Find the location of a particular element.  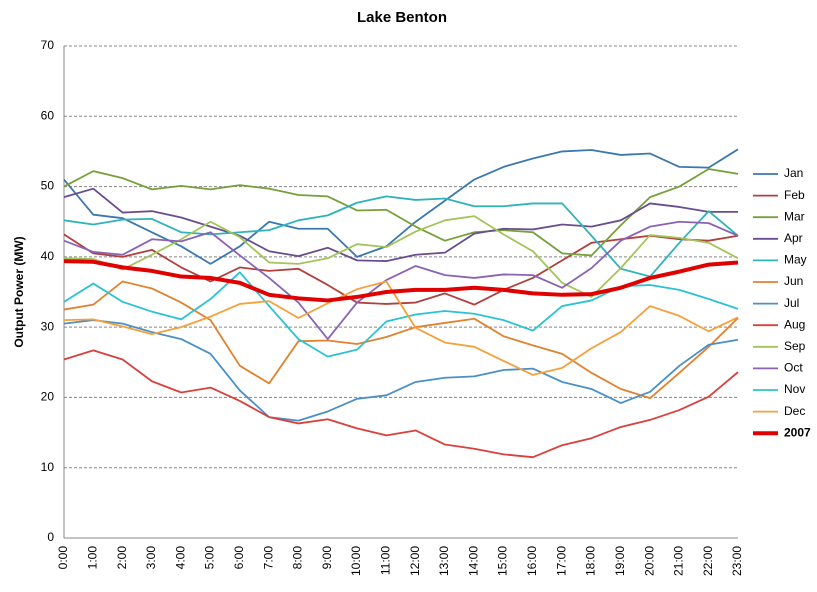

x-tick-label: 16:00 is located at coordinates (532, 561).